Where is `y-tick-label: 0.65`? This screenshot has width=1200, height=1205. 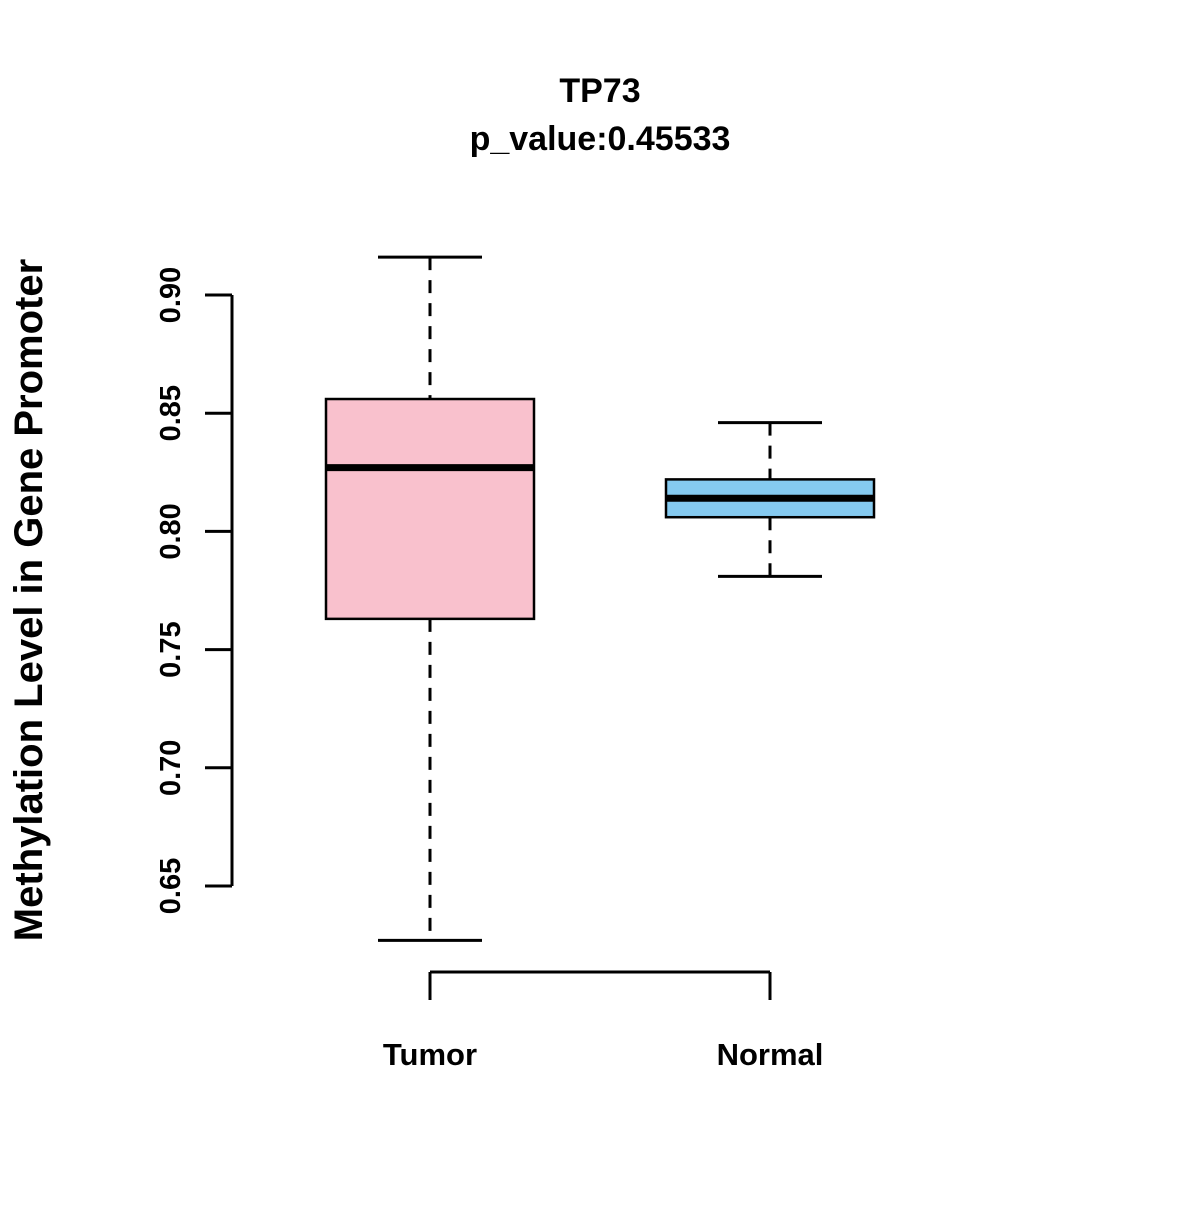 y-tick-label: 0.65 is located at coordinates (171, 886).